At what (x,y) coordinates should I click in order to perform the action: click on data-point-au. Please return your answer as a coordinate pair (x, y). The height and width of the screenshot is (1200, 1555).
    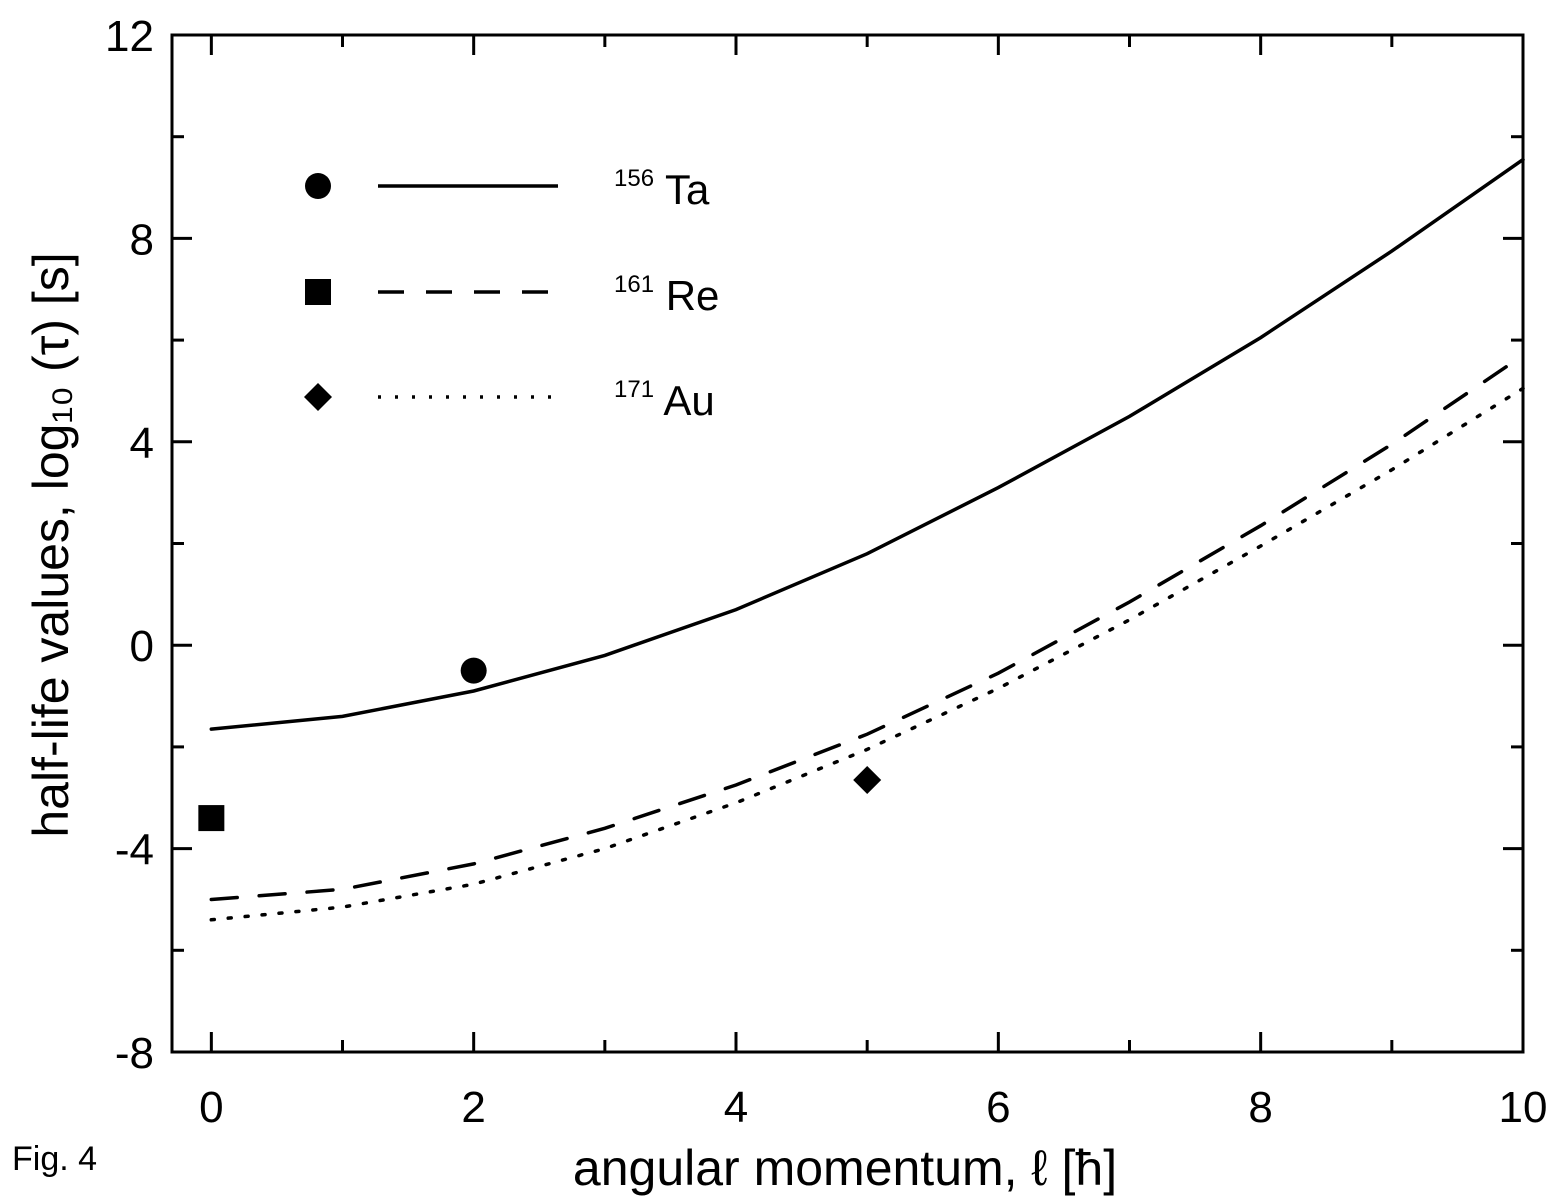
    Looking at the image, I should click on (867, 779).